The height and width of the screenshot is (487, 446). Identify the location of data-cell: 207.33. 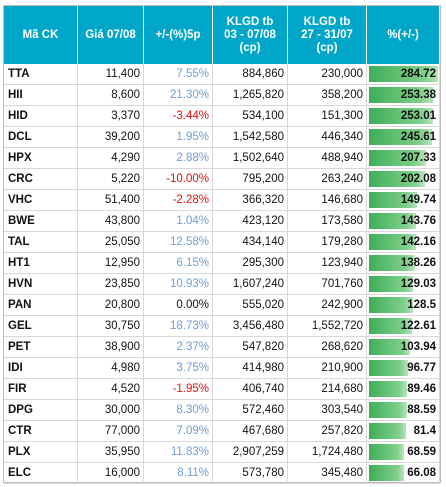
(403, 158).